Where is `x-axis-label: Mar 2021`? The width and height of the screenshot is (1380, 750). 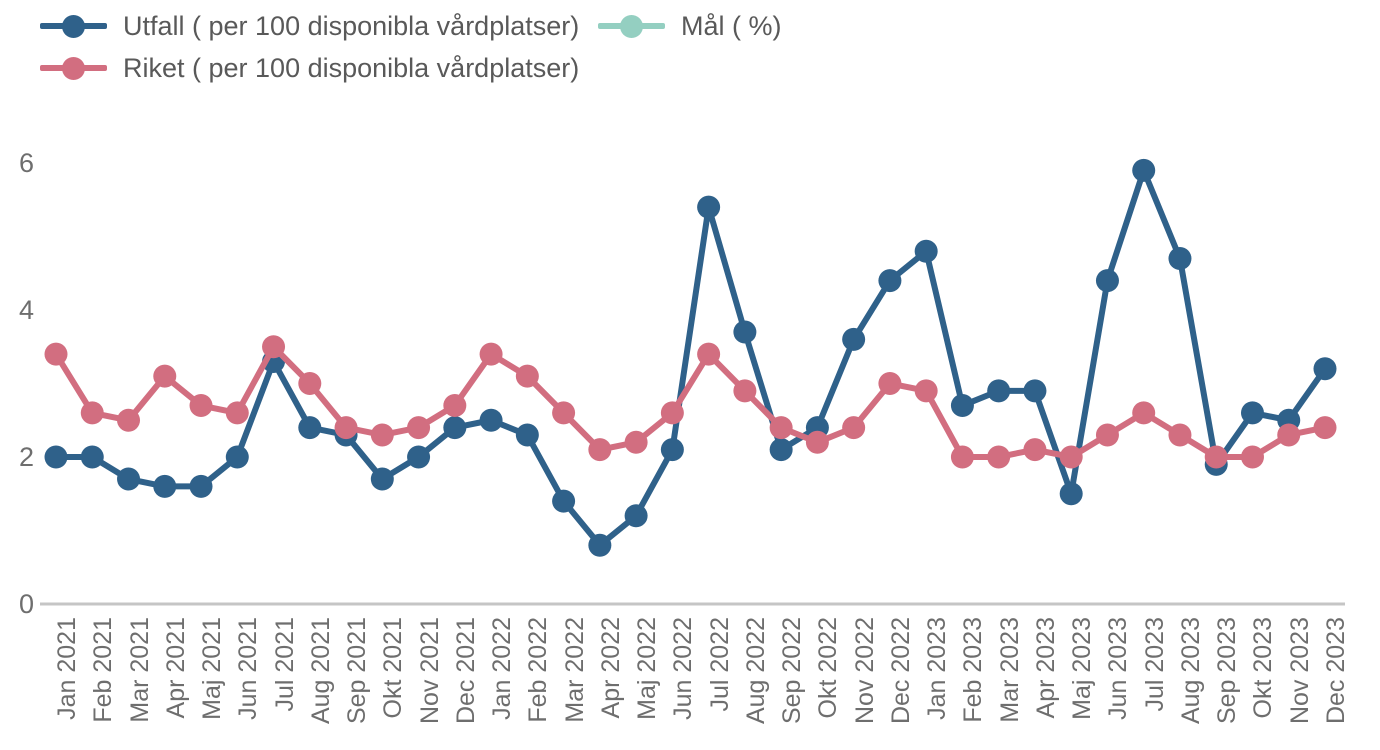
x-axis-label: Mar 2021 is located at coordinates (139, 670).